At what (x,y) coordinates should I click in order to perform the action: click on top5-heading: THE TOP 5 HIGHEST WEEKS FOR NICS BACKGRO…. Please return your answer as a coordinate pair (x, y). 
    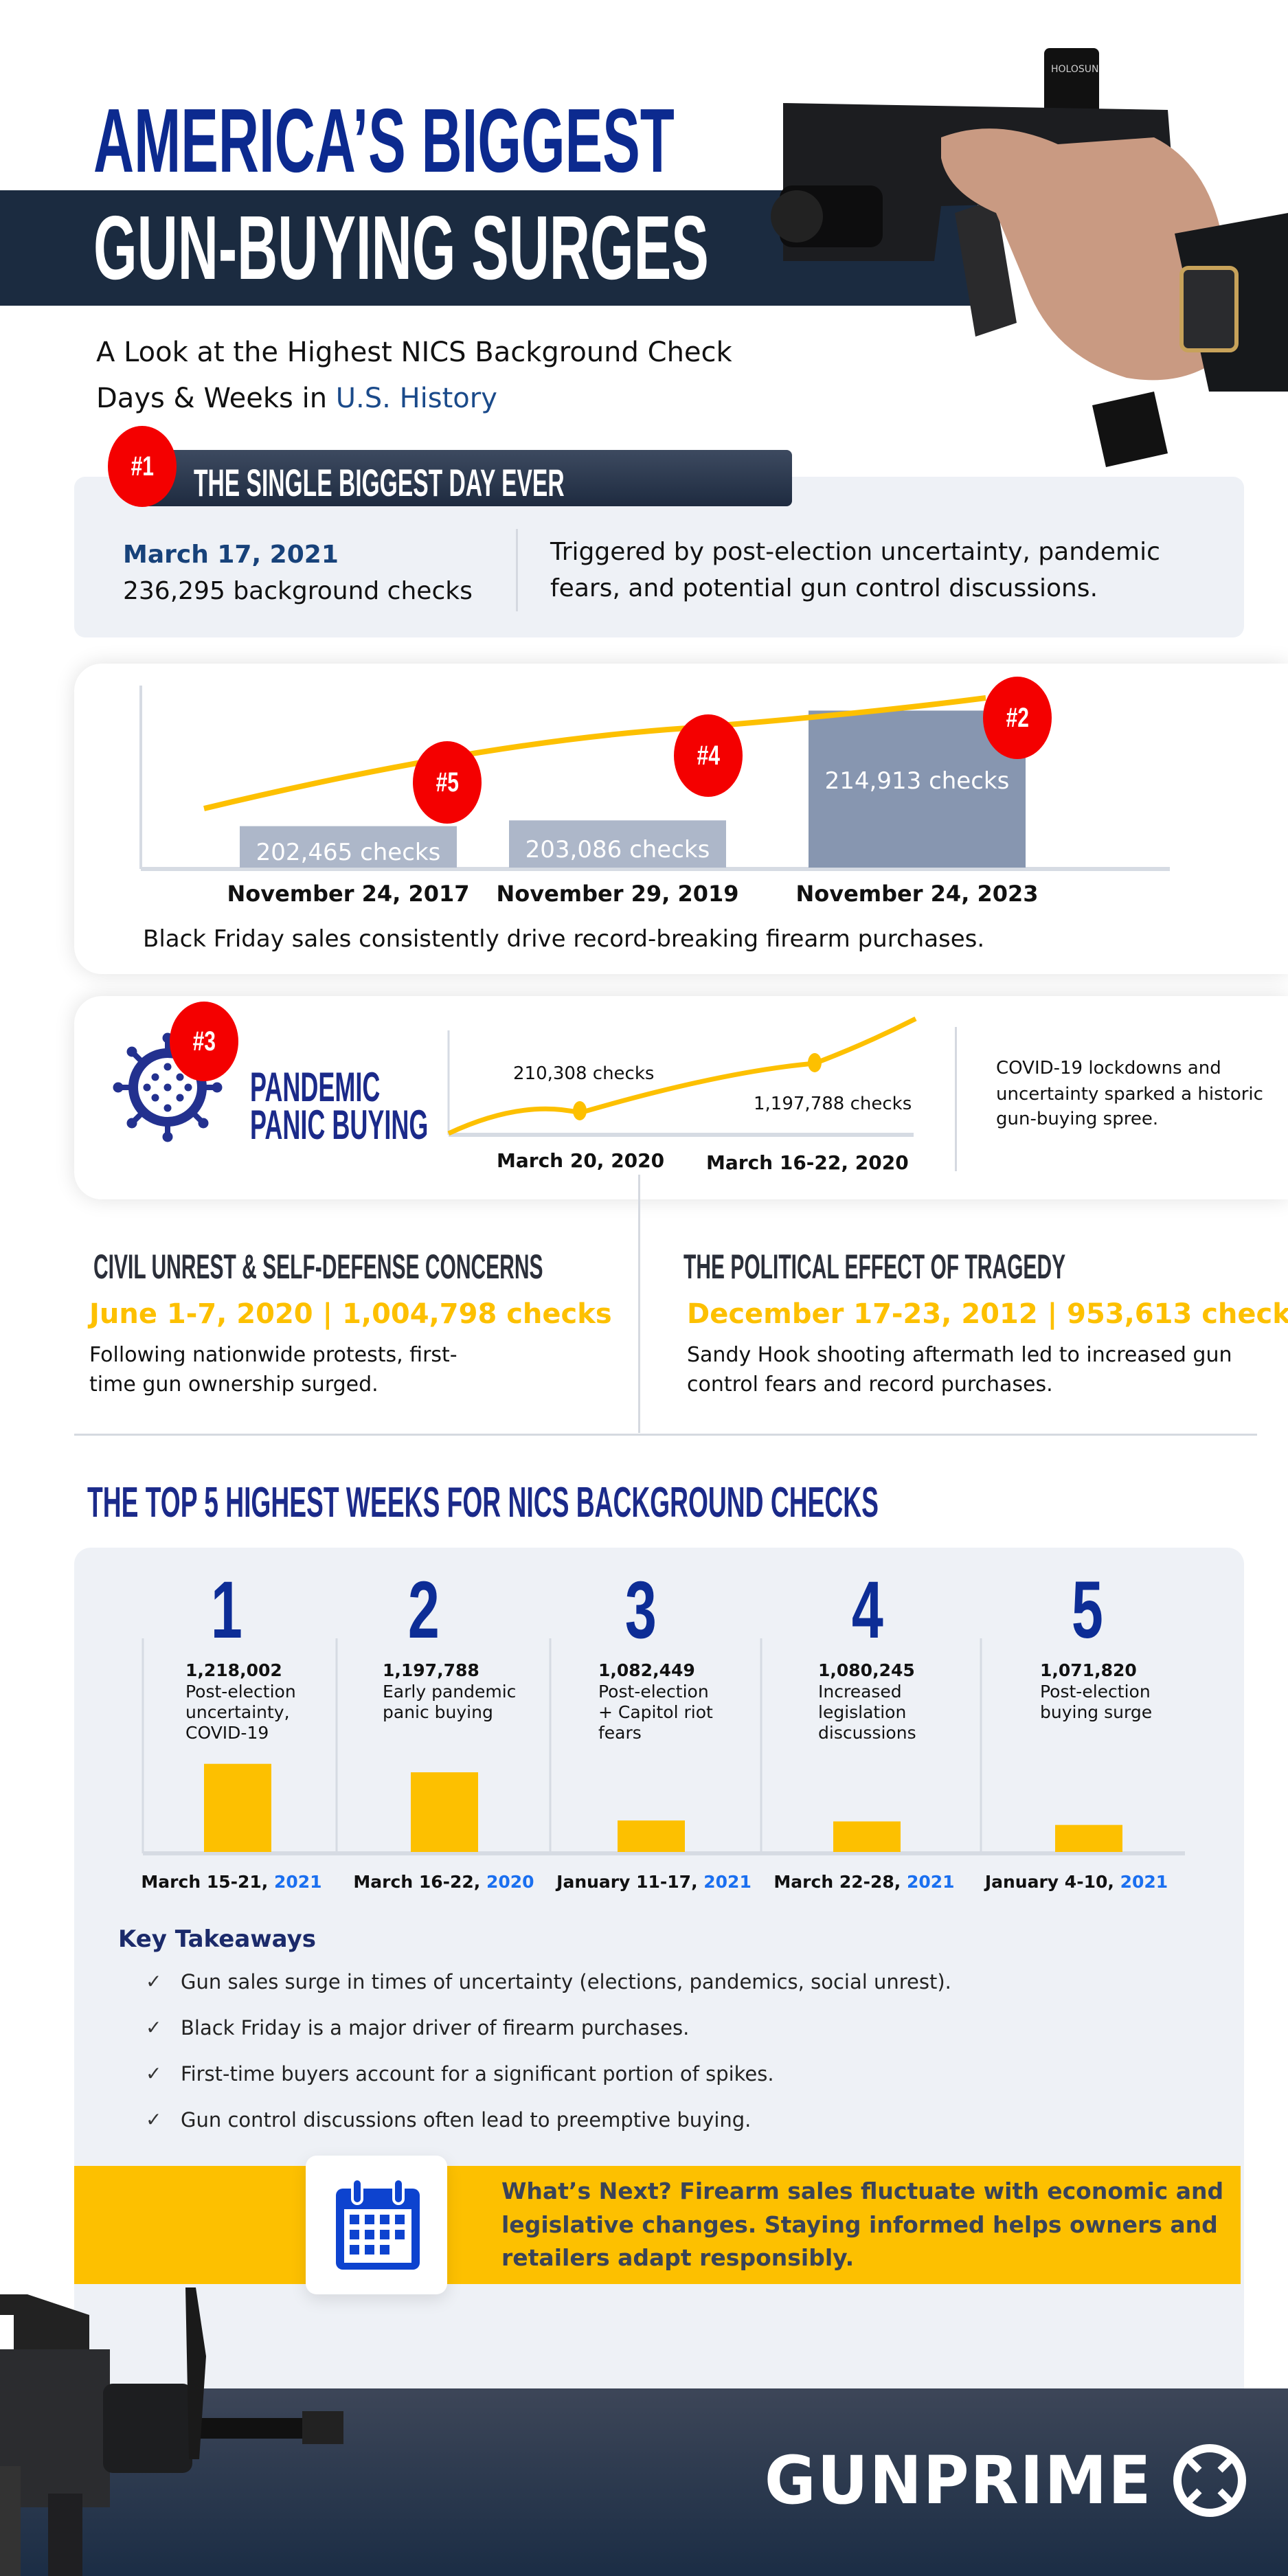
    Looking at the image, I should click on (483, 1502).